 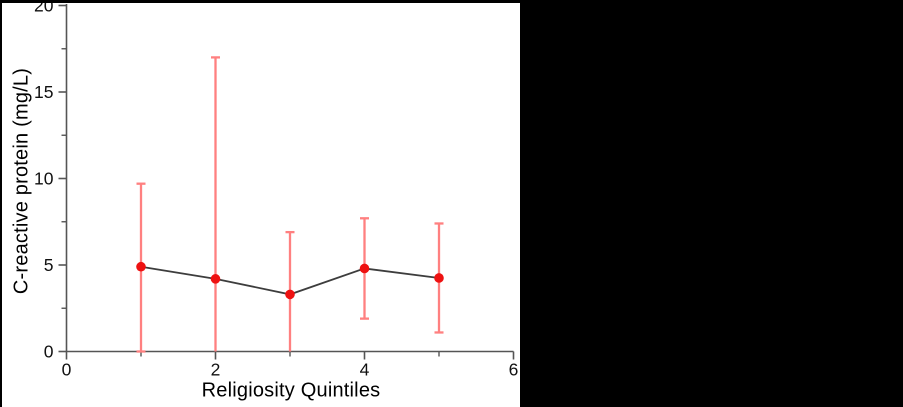 I want to click on x-tick-label: 4, so click(x=365, y=370).